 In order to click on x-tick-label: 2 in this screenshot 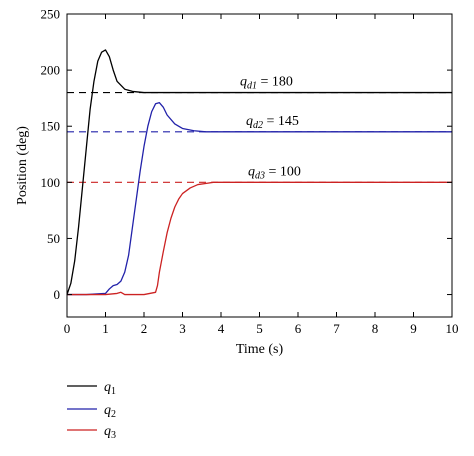, I will do `click(144, 328)`.